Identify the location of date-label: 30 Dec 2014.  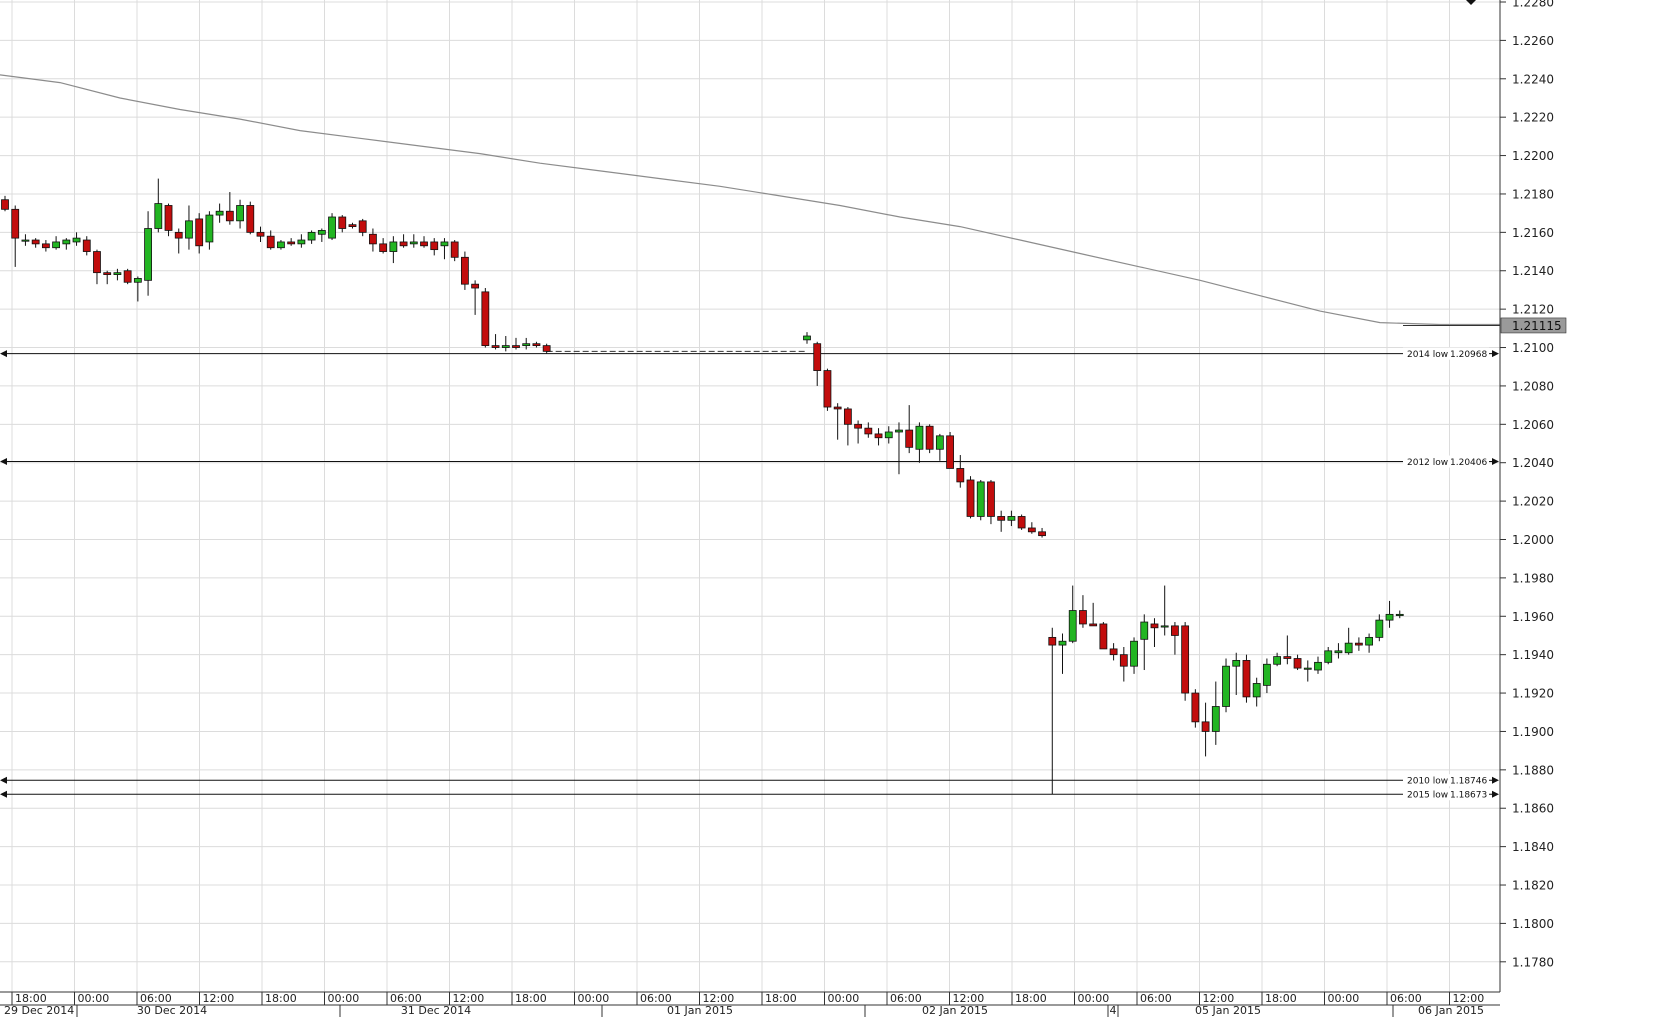
(172, 1010).